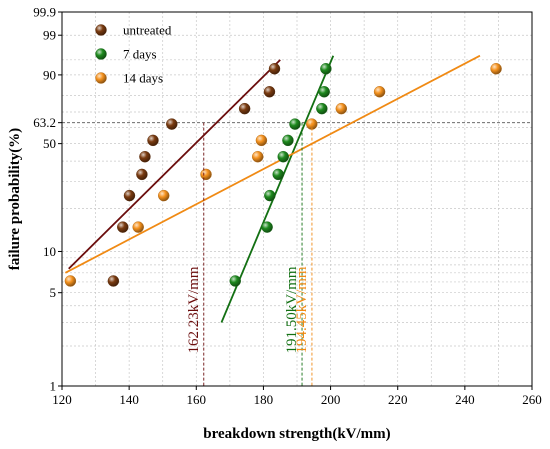  What do you see at coordinates (197, 399) in the screenshot?
I see `x-tick-label: 160` at bounding box center [197, 399].